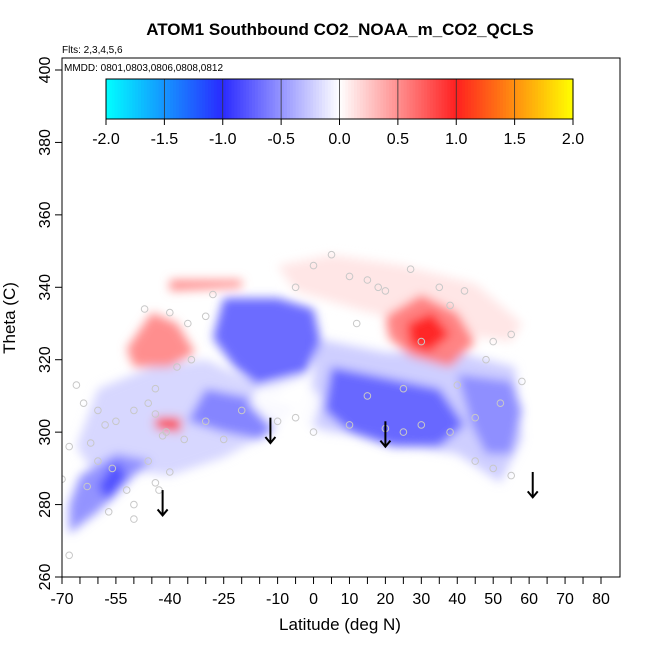 Image resolution: width=650 pixels, height=650 pixels. I want to click on arrow-head, so click(532, 494).